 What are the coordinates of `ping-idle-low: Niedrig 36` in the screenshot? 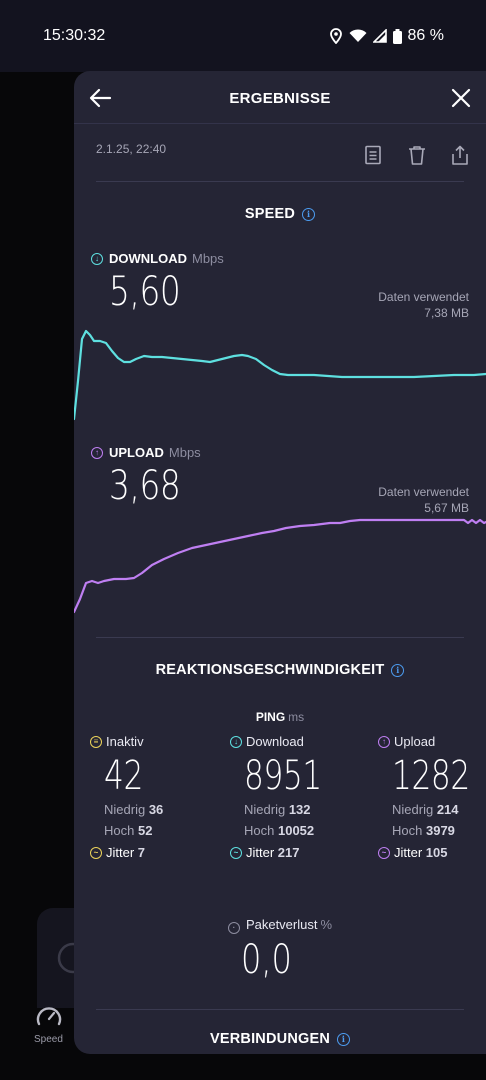 It's located at (133, 809).